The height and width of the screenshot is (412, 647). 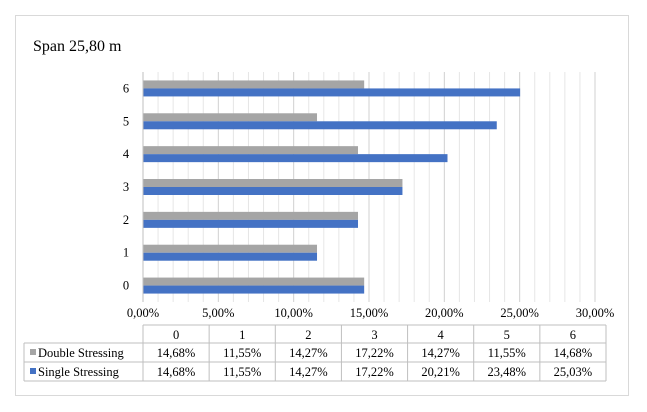 What do you see at coordinates (126, 220) in the screenshot?
I see `y-tick-label: 2` at bounding box center [126, 220].